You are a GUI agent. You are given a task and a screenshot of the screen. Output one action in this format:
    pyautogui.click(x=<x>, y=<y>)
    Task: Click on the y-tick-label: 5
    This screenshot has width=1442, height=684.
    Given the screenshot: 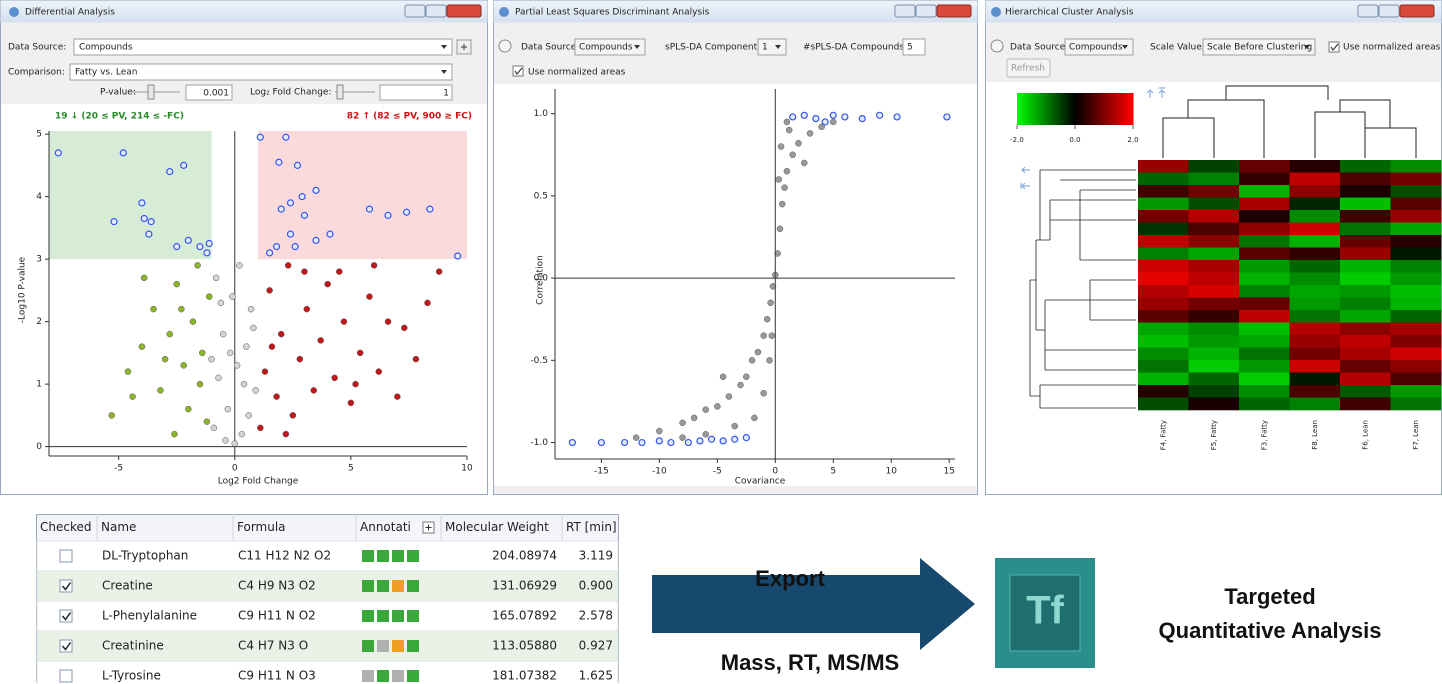 What is the action you would take?
    pyautogui.click(x=39, y=135)
    